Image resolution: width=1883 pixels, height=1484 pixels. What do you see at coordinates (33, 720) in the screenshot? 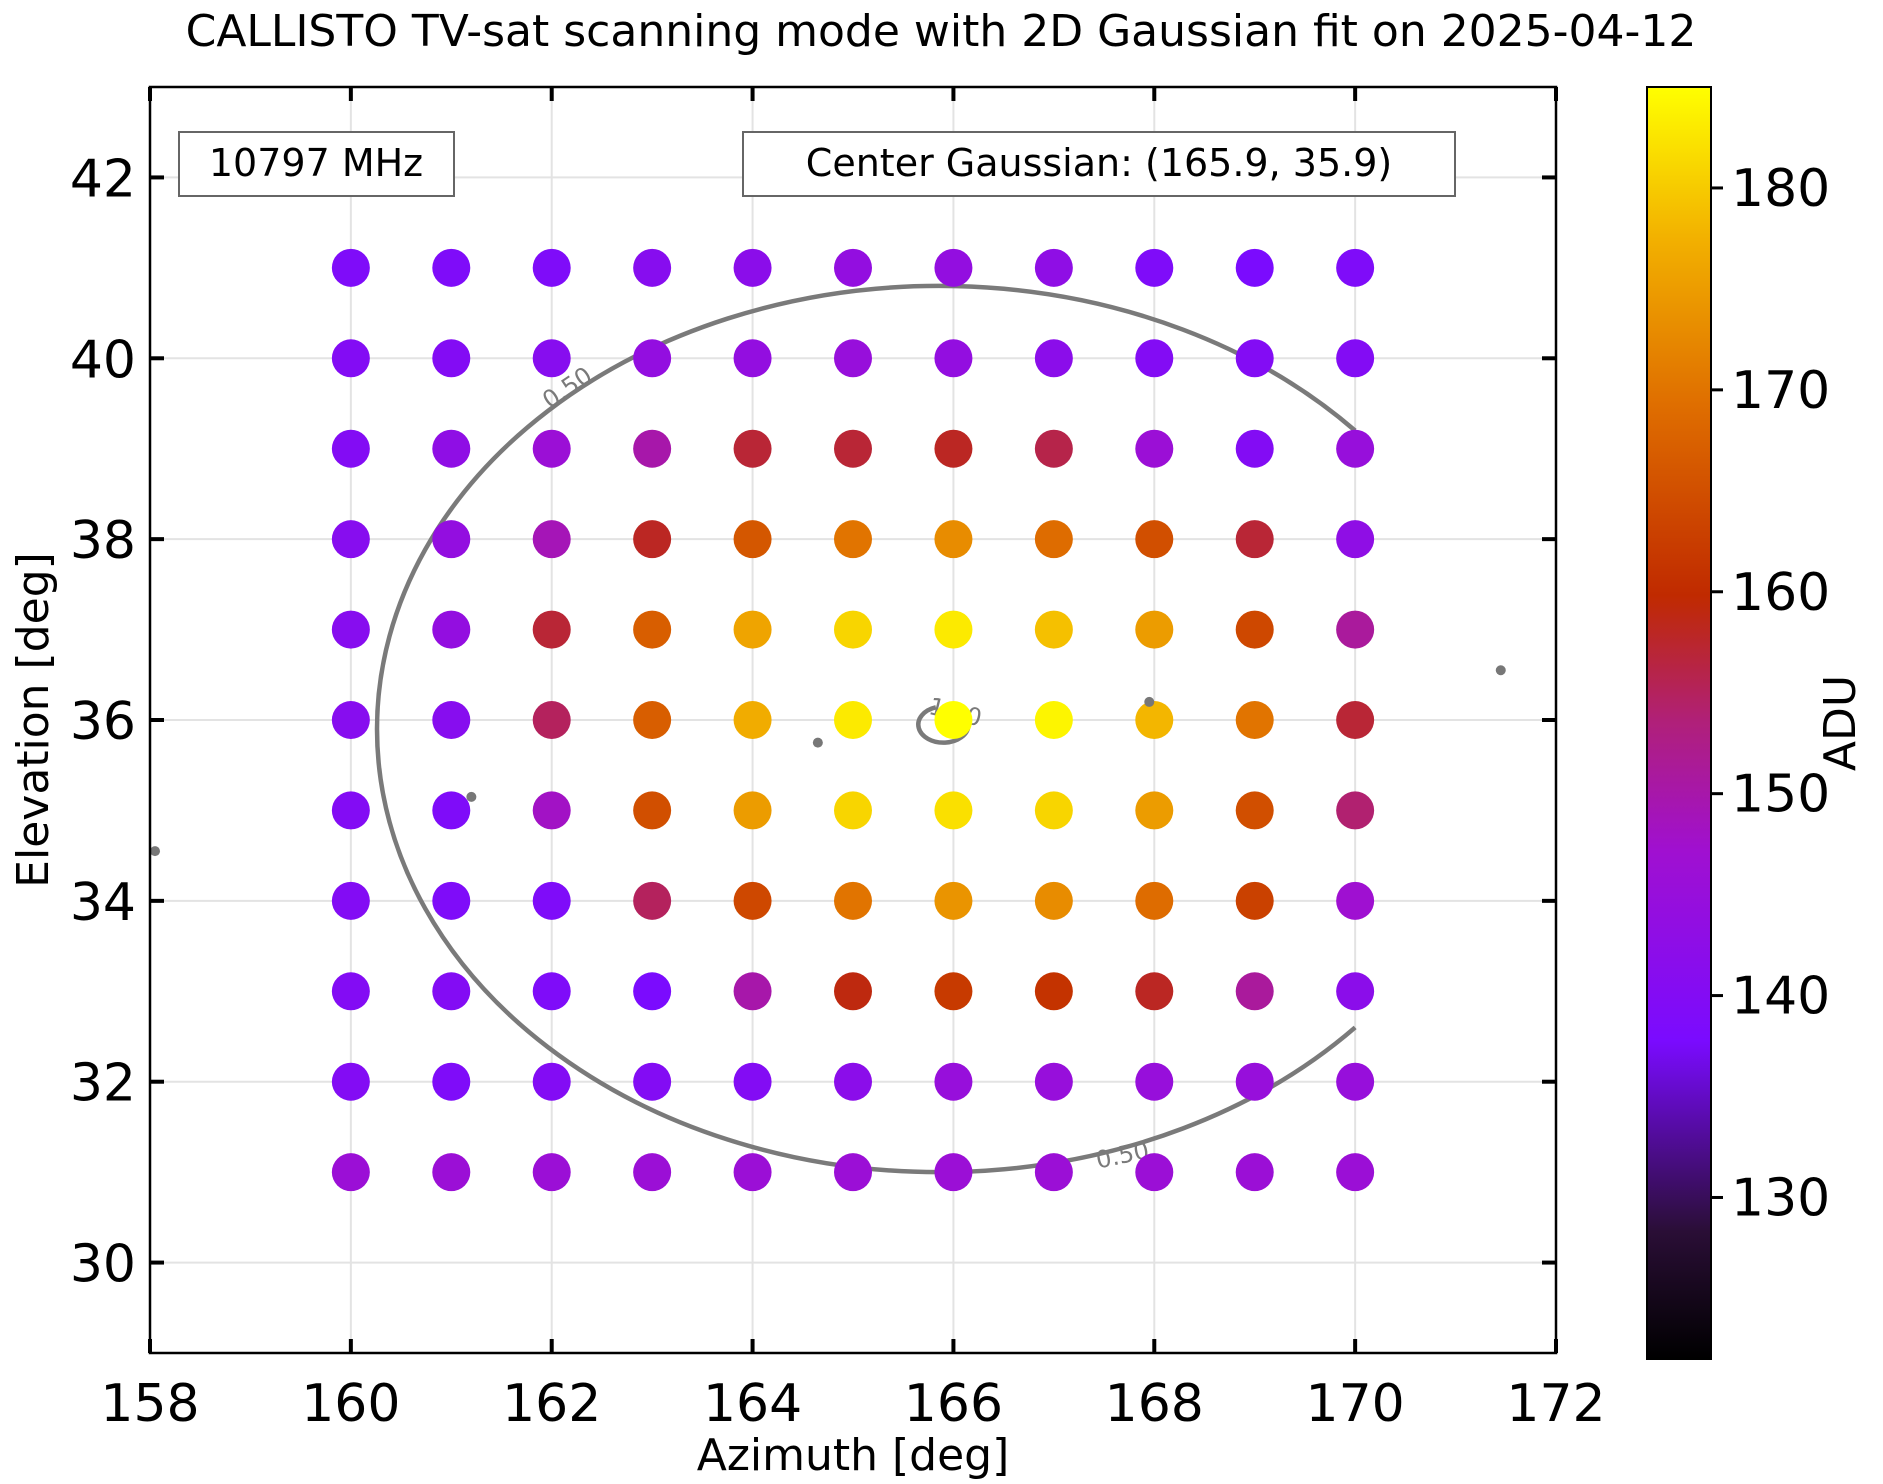
I see `y-axis-label: Elevation [deg]` at bounding box center [33, 720].